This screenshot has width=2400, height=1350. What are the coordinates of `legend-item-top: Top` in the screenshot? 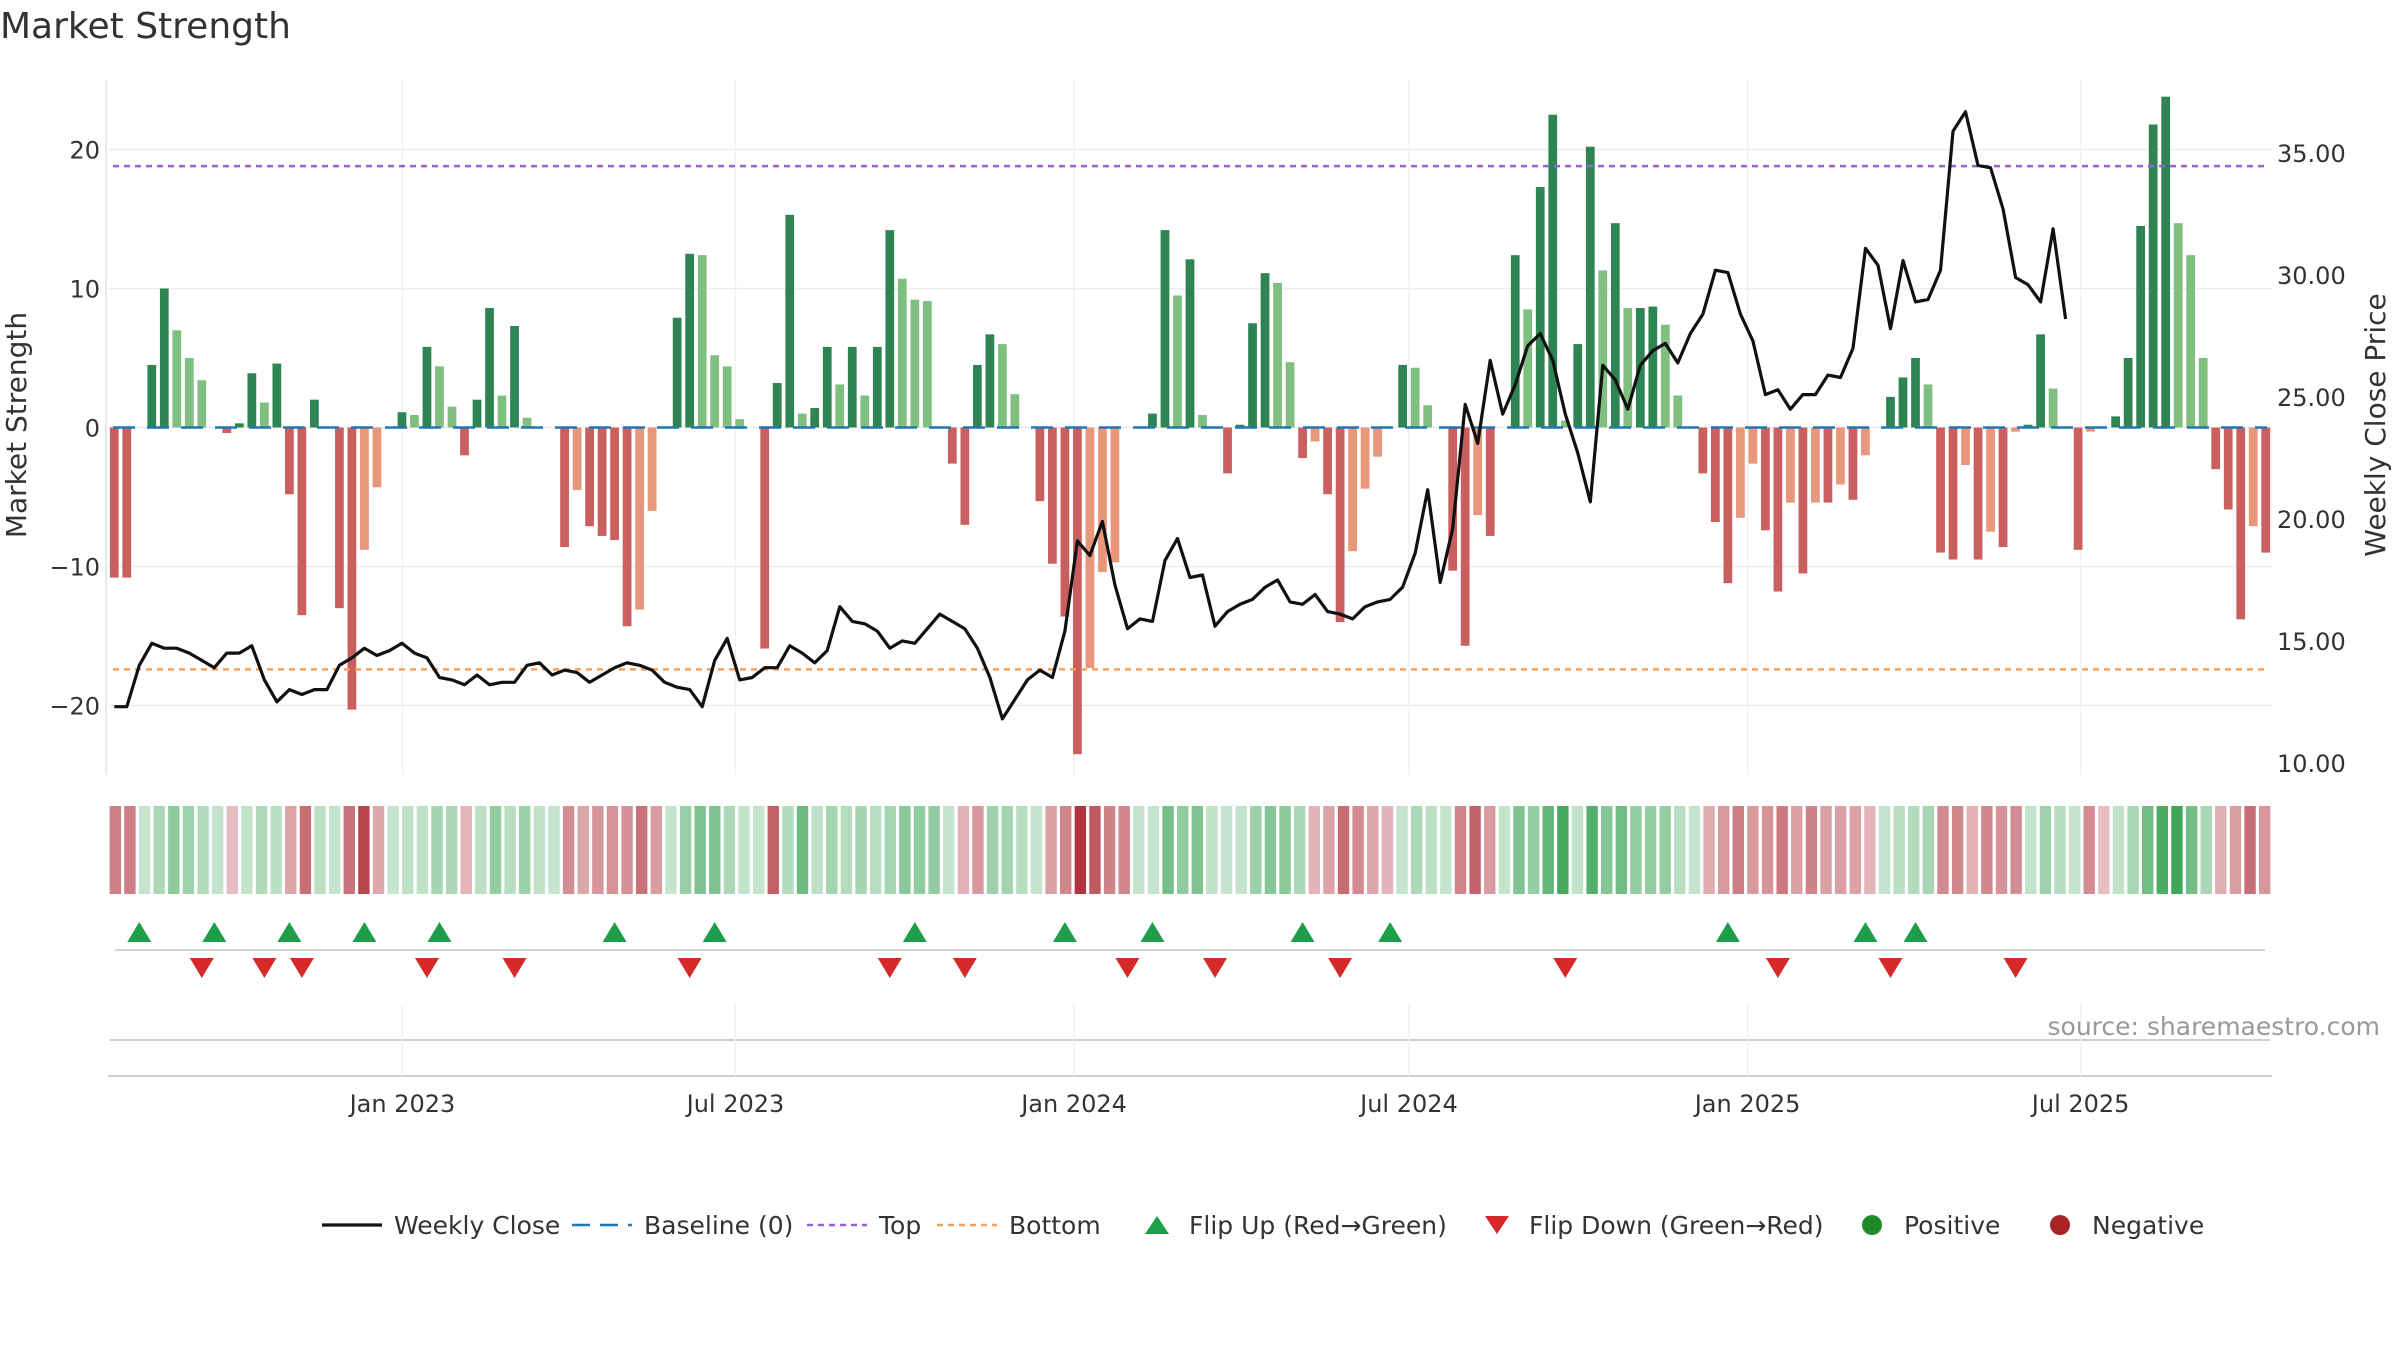 It's located at (864, 1225).